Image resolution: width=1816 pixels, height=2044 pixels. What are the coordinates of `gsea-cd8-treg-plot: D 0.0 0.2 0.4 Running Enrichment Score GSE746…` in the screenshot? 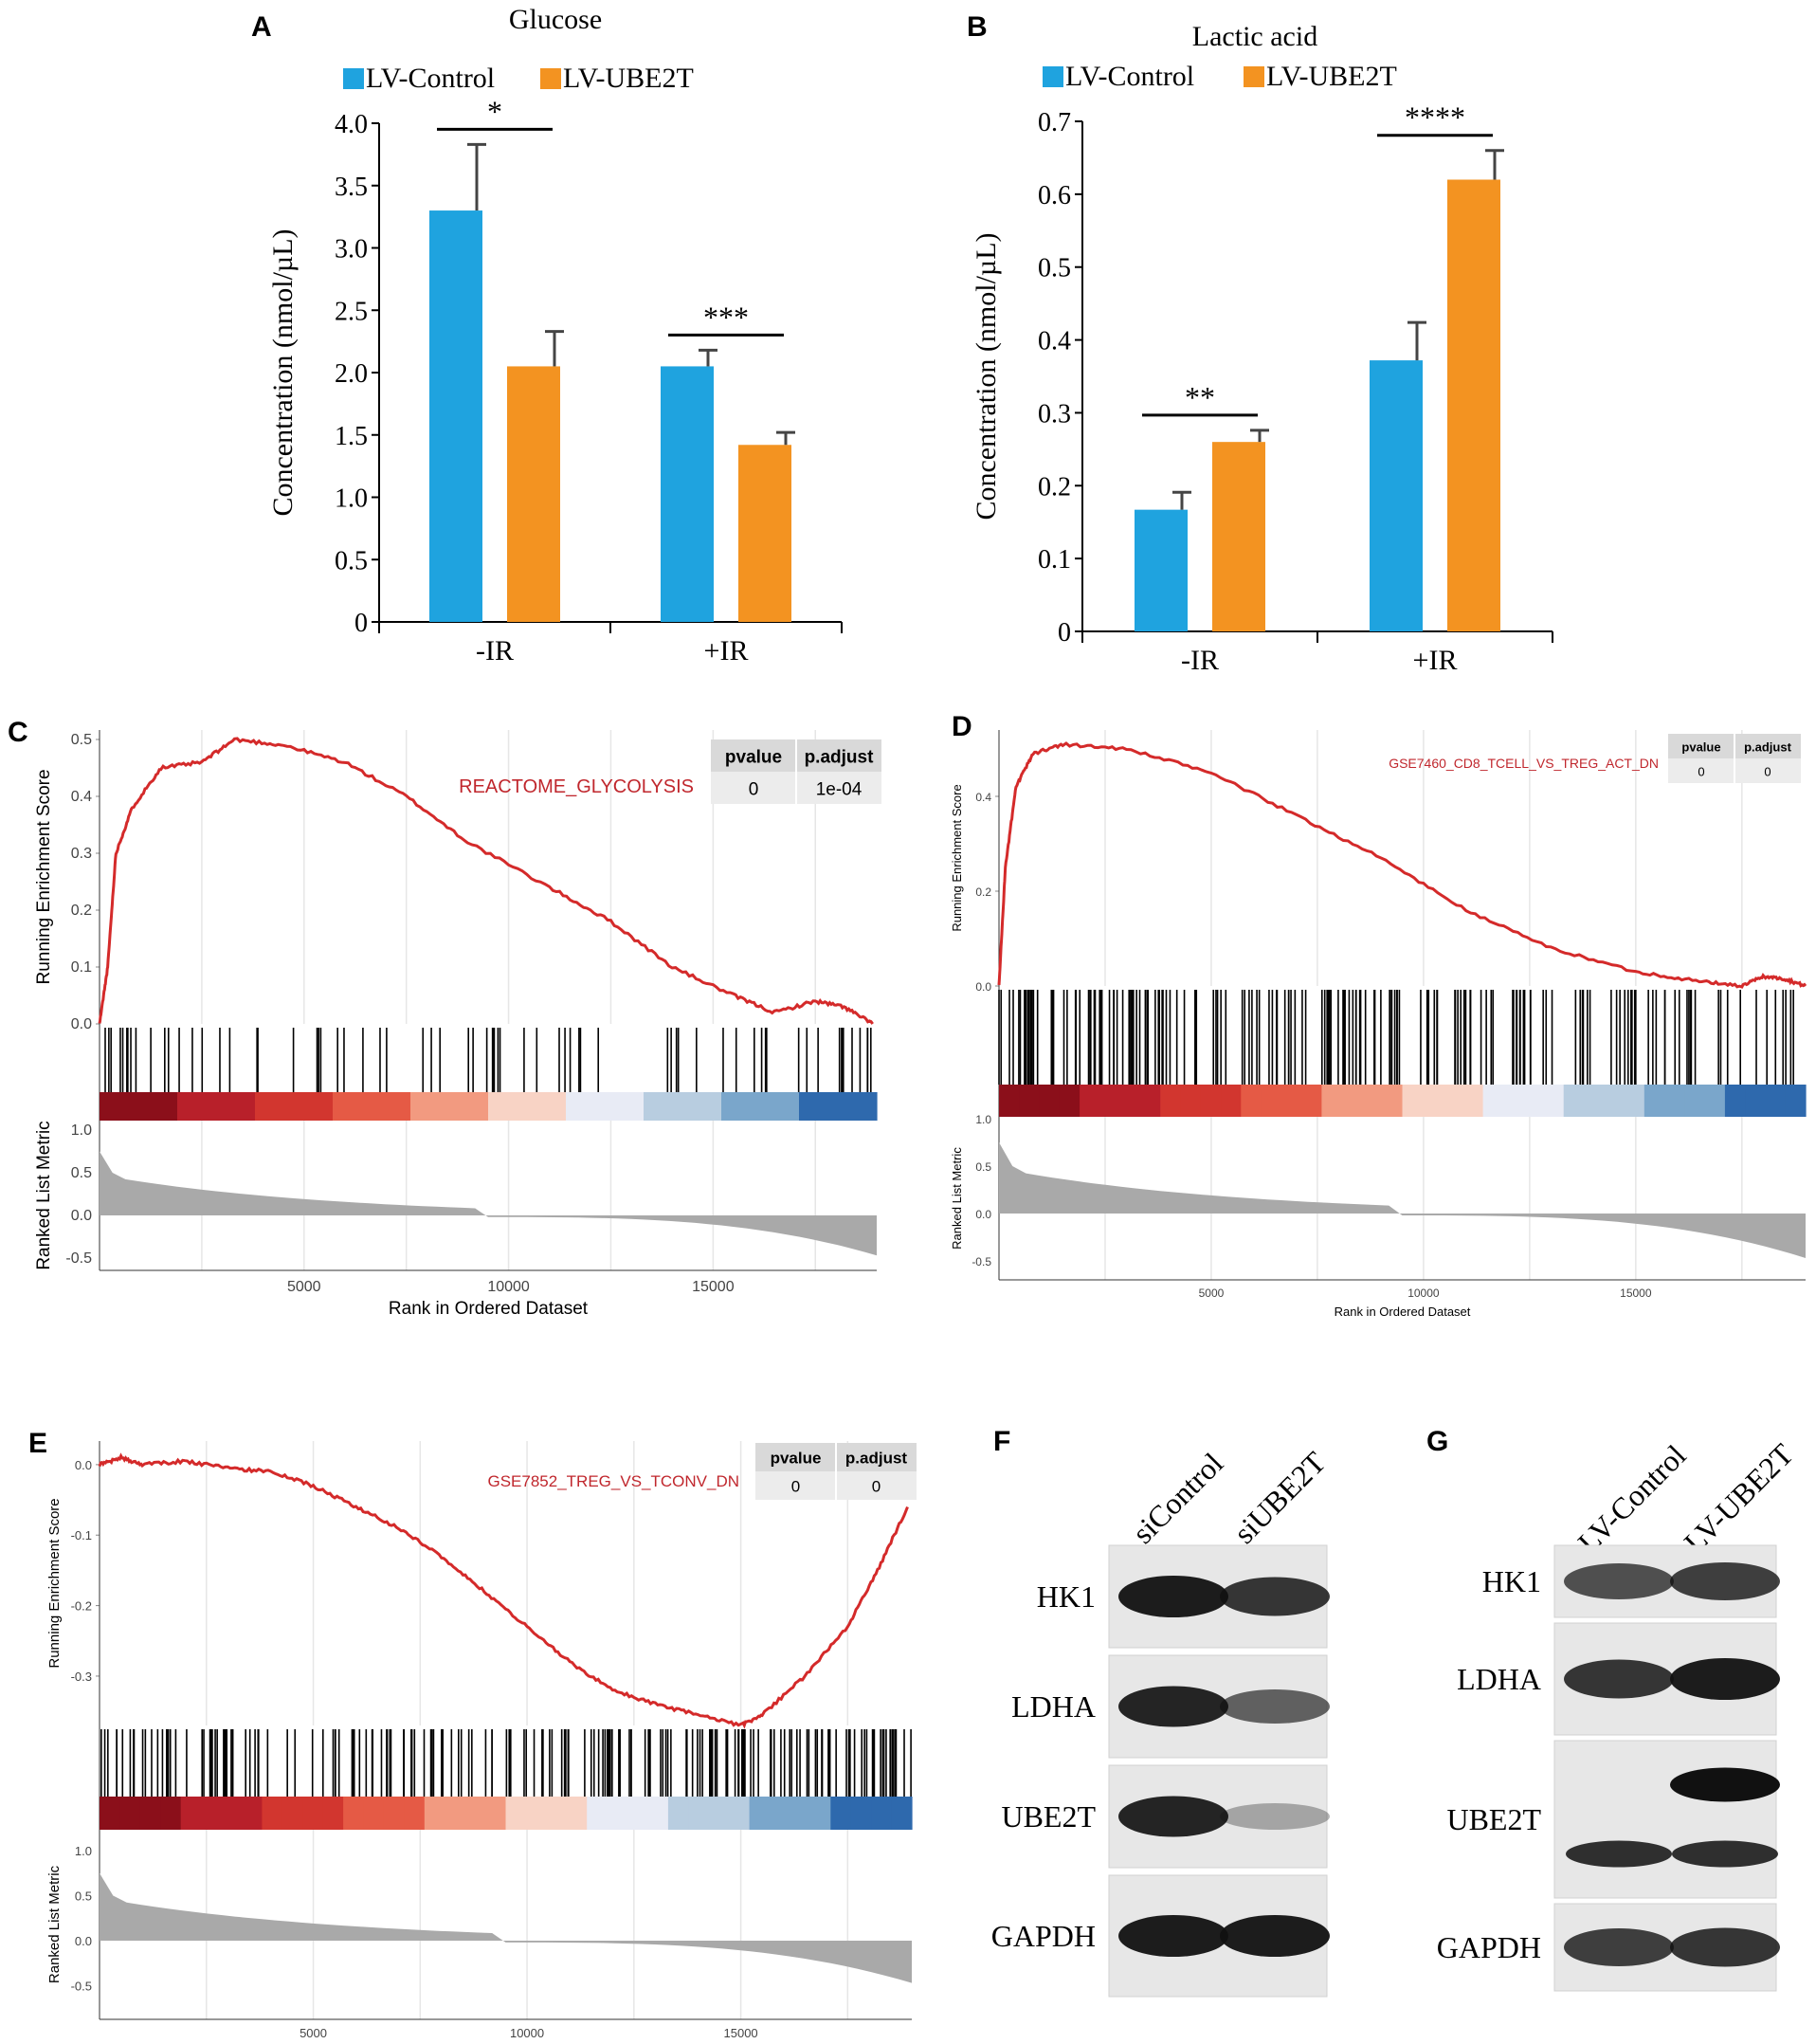 It's located at (1378, 1015).